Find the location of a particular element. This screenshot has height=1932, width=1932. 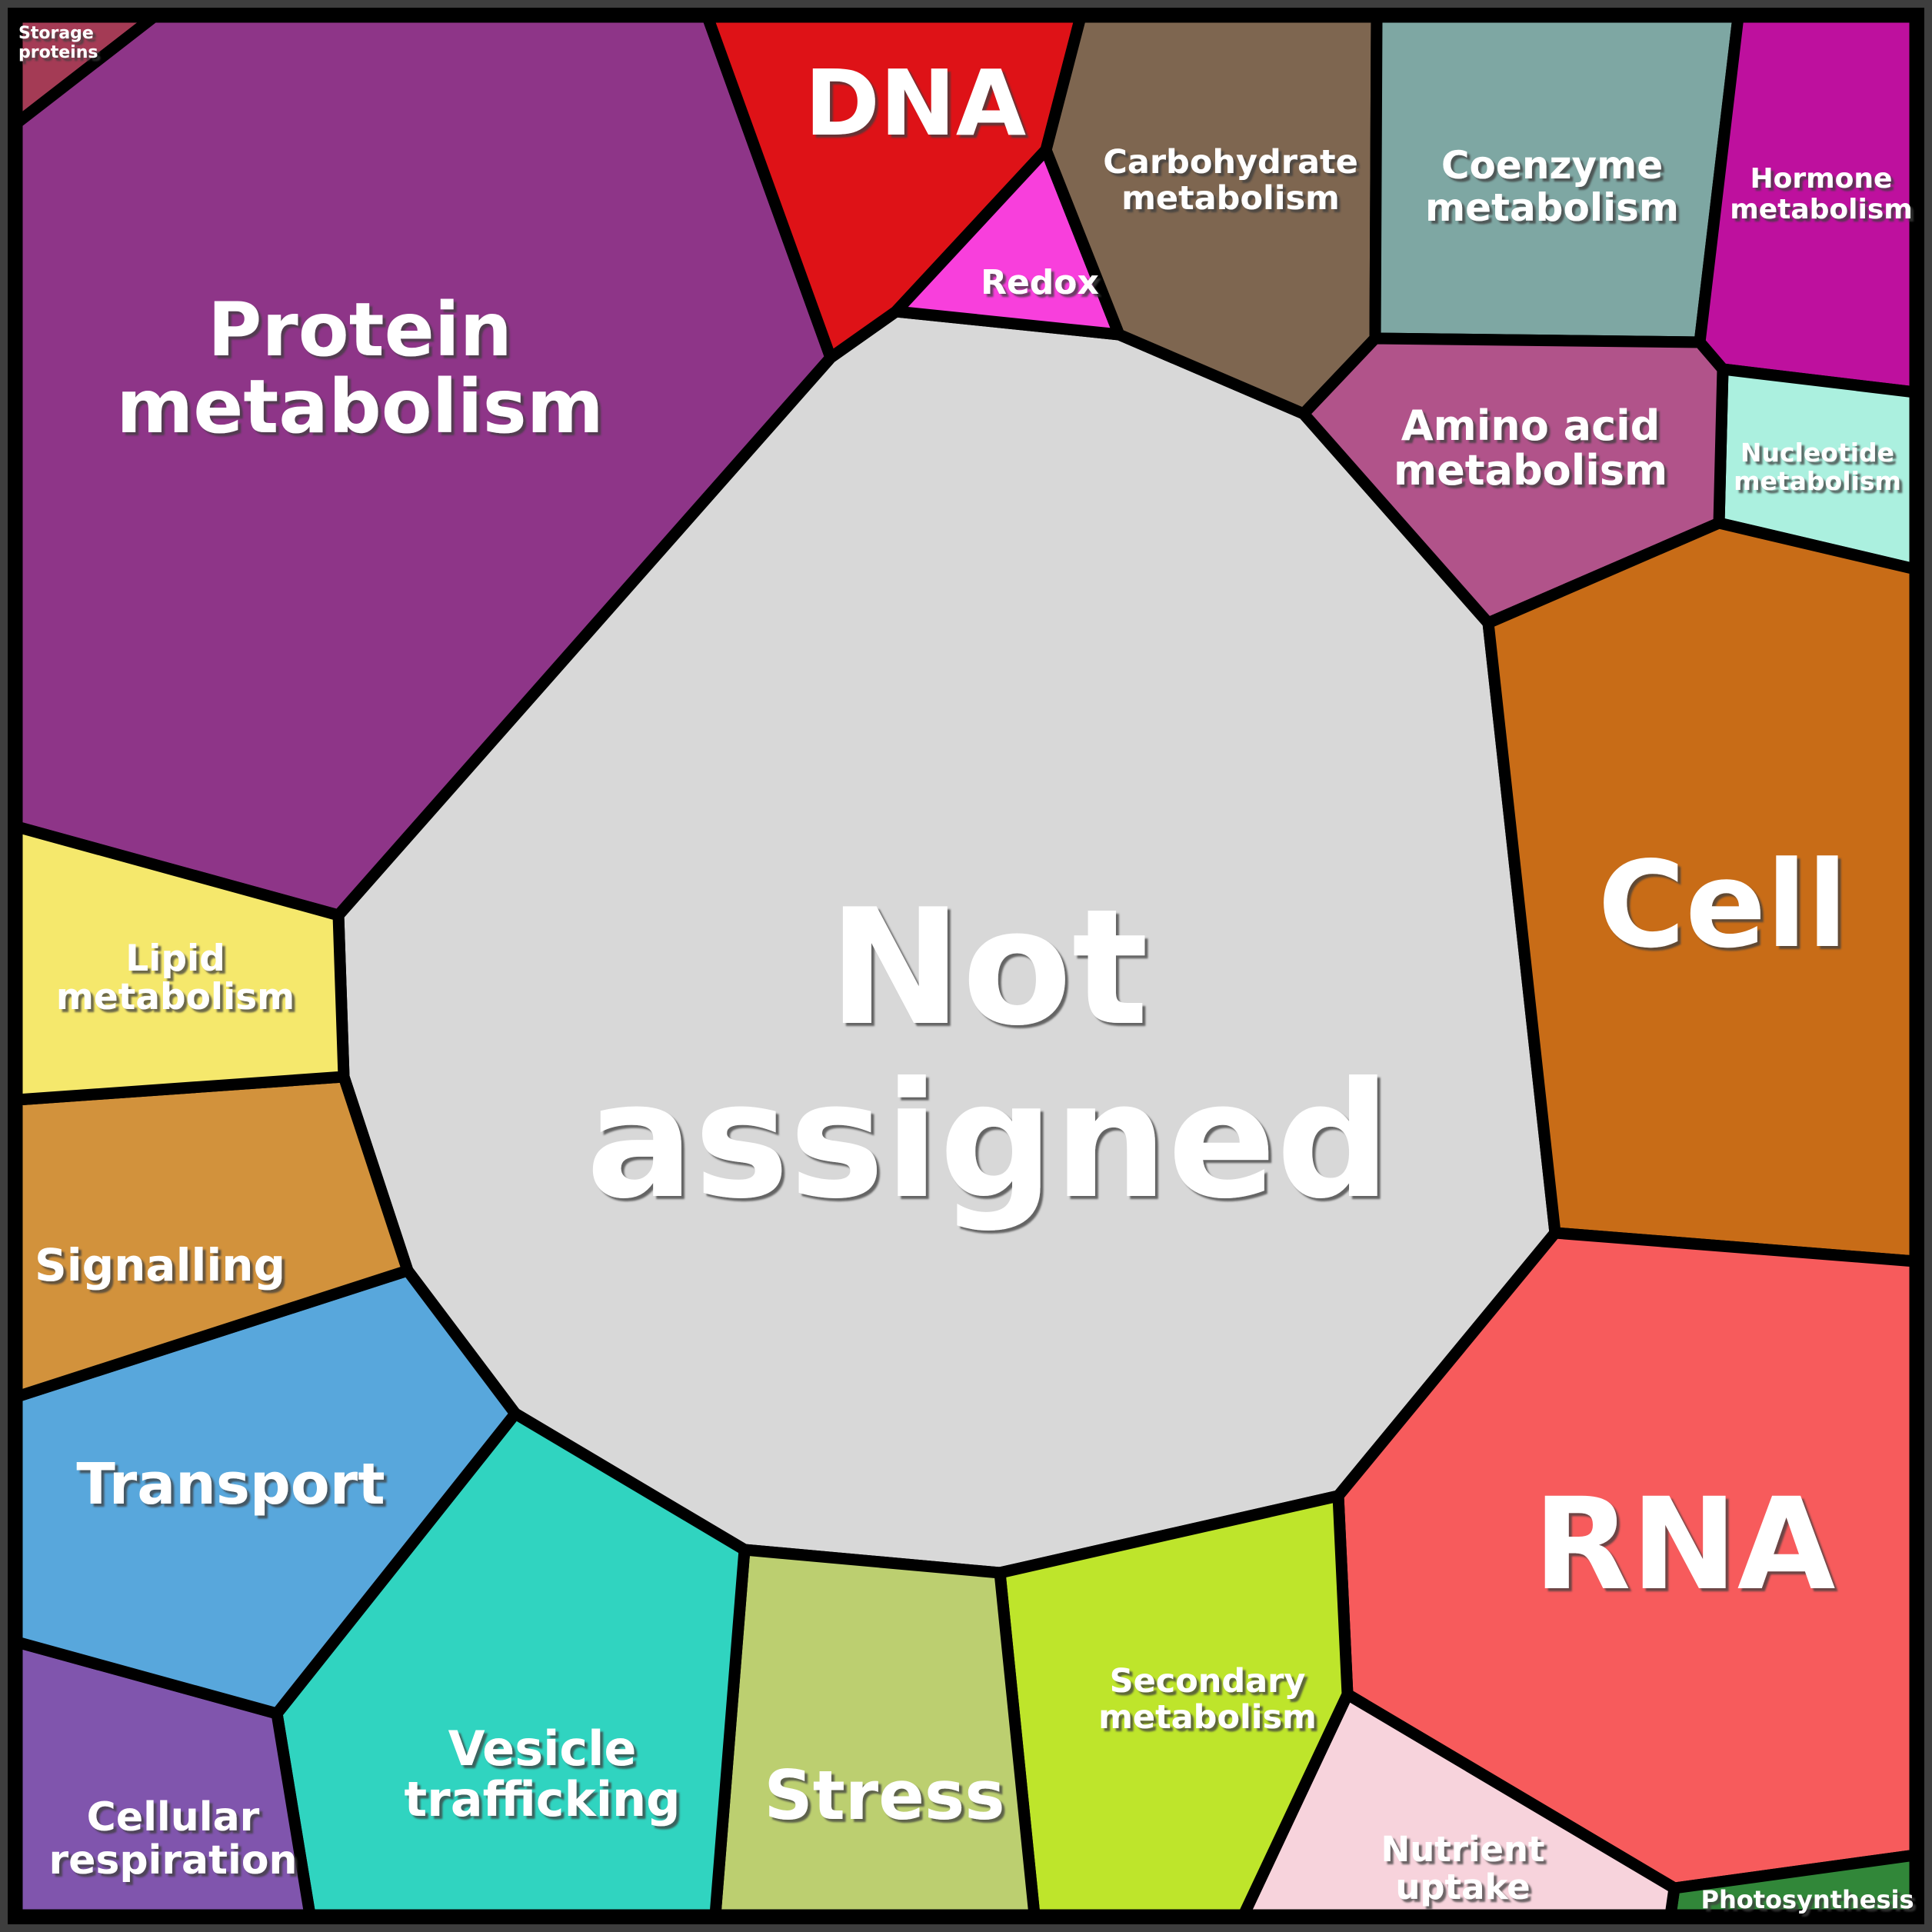

region-secondary-metabolism is located at coordinates (1174, 1705).